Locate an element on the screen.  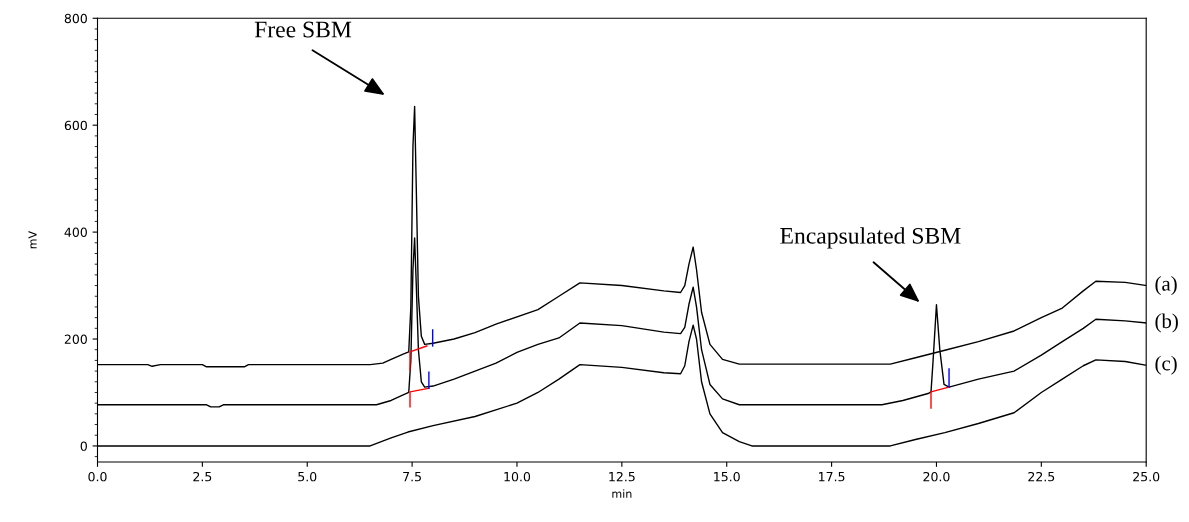
x-tick-label: 17.5 is located at coordinates (832, 477).